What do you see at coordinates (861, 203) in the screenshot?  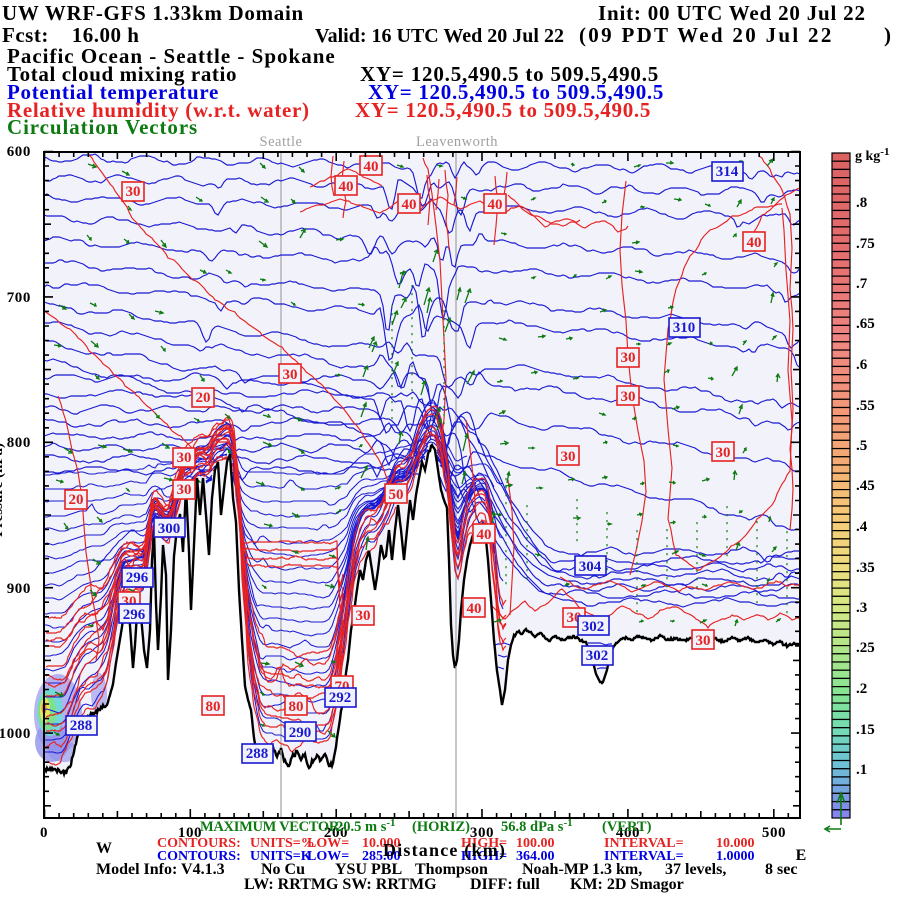 I see `svg-text: .8` at bounding box center [861, 203].